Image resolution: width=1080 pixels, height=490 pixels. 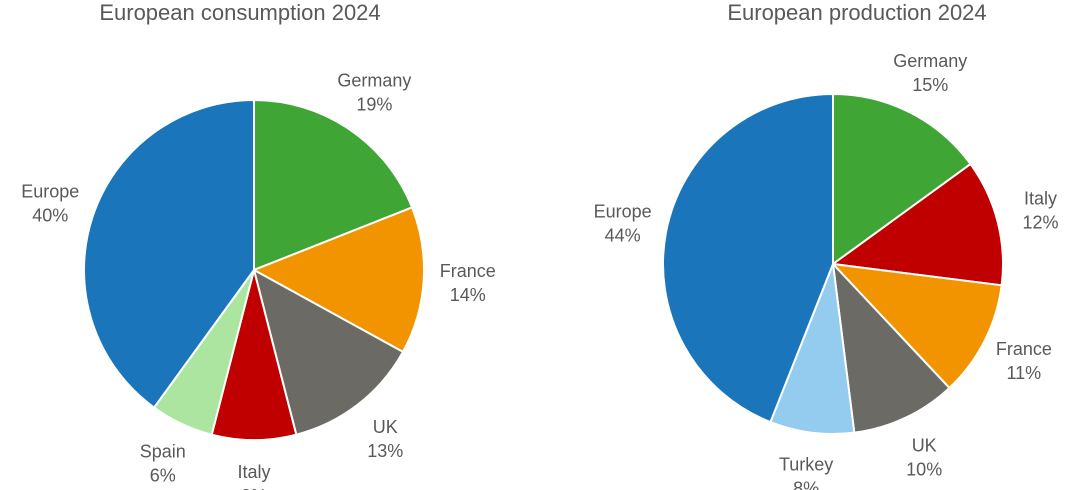 I want to click on value-label: 14%, so click(x=468, y=295).